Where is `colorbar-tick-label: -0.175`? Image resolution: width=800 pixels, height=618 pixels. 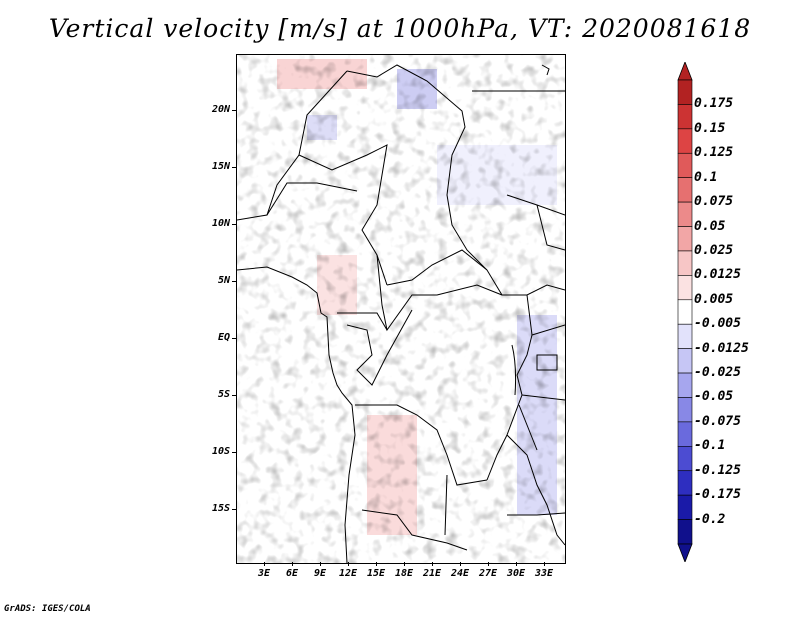
colorbar-tick-label: -0.175 is located at coordinates (717, 495).